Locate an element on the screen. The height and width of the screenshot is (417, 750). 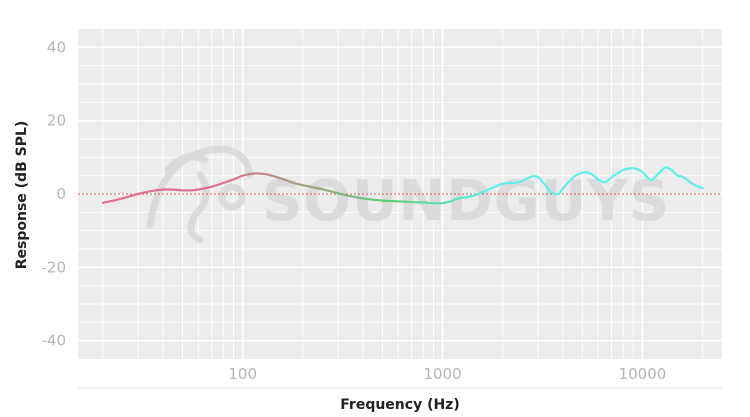
watermark-text: SOUNDGUYS is located at coordinates (466, 201).